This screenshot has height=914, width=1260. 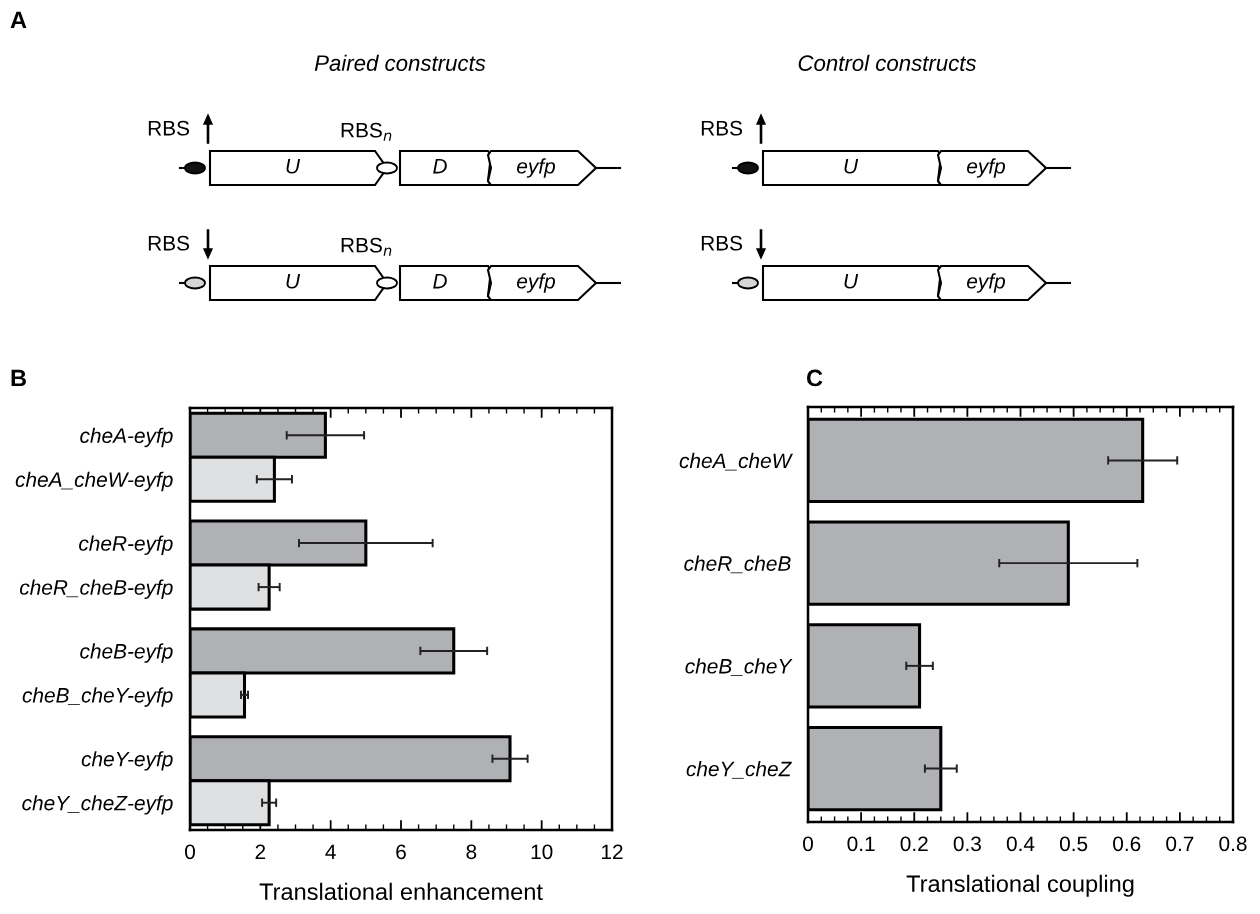 I want to click on y-tick-label: cheY-eyfp, so click(x=127, y=761).